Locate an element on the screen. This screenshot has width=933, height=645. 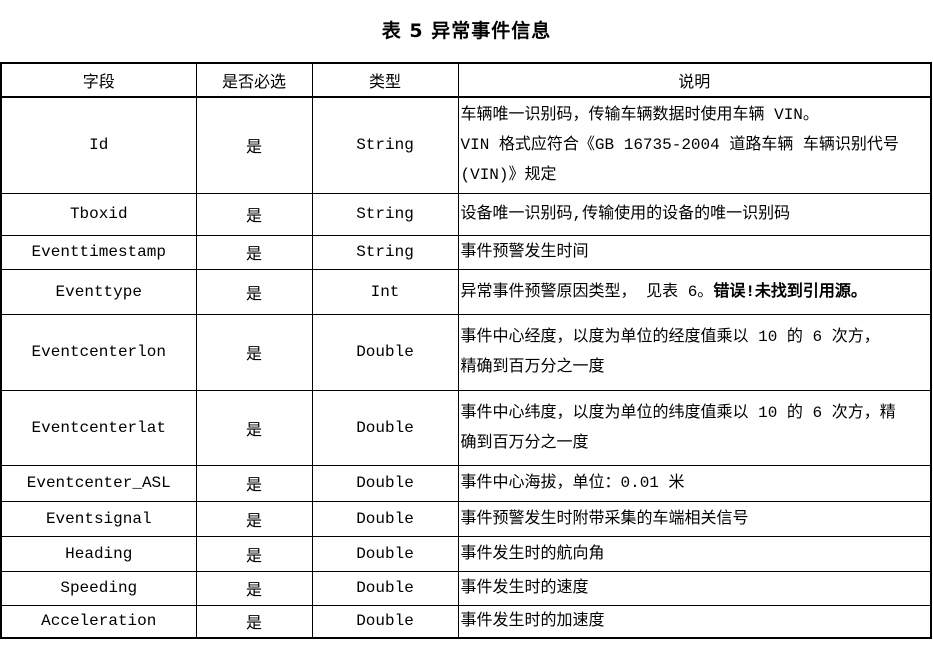
description-line: (VIN)》规定 is located at coordinates (696, 175).